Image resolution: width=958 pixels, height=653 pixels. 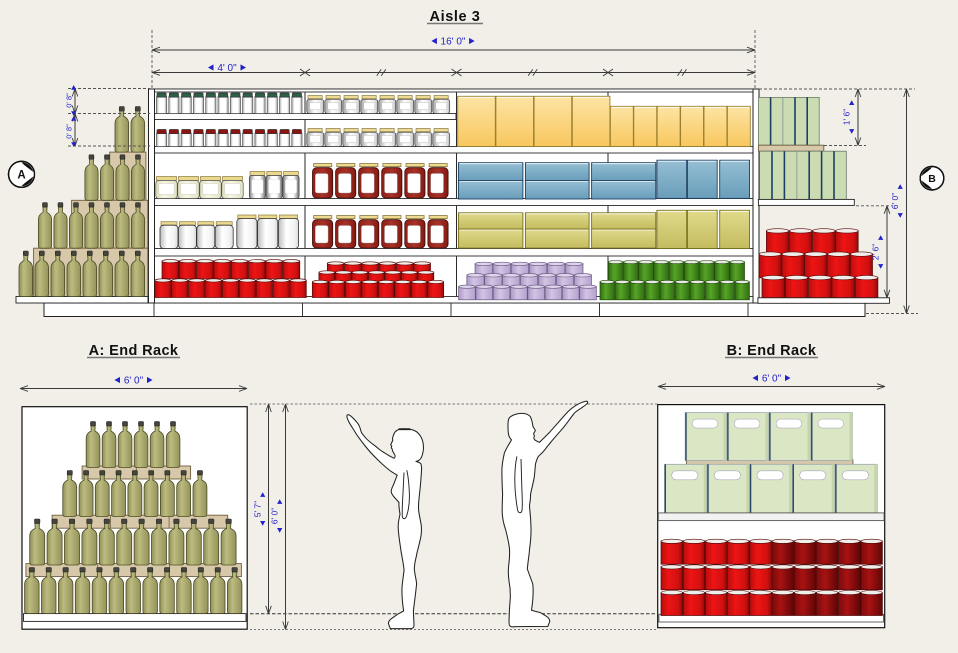 What do you see at coordinates (258, 509) in the screenshot?
I see `svg-text: 5' 7"` at bounding box center [258, 509].